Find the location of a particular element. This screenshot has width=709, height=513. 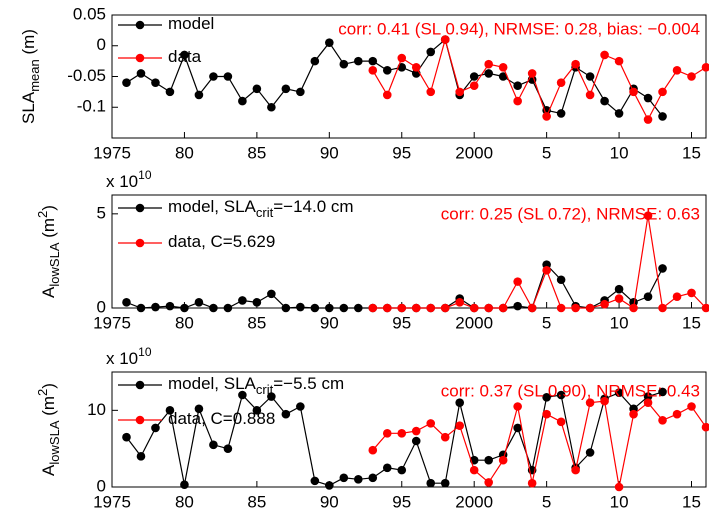

legend-name: data, C=5.629 is located at coordinates (221, 241).